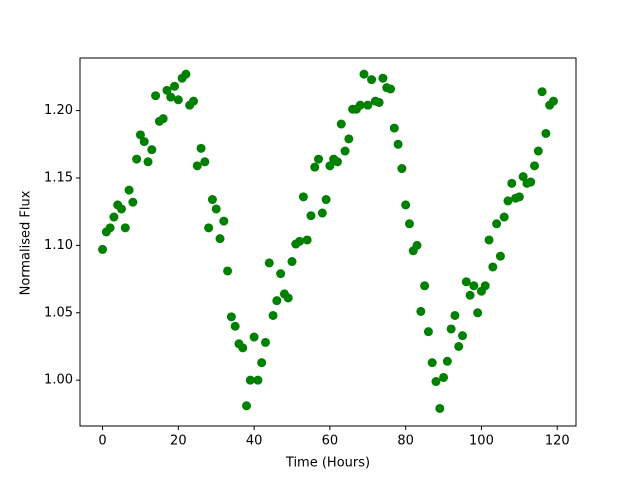 This screenshot has width=640, height=480. Describe the element at coordinates (58, 380) in the screenshot. I see `y-tick-label: 1.00` at that location.